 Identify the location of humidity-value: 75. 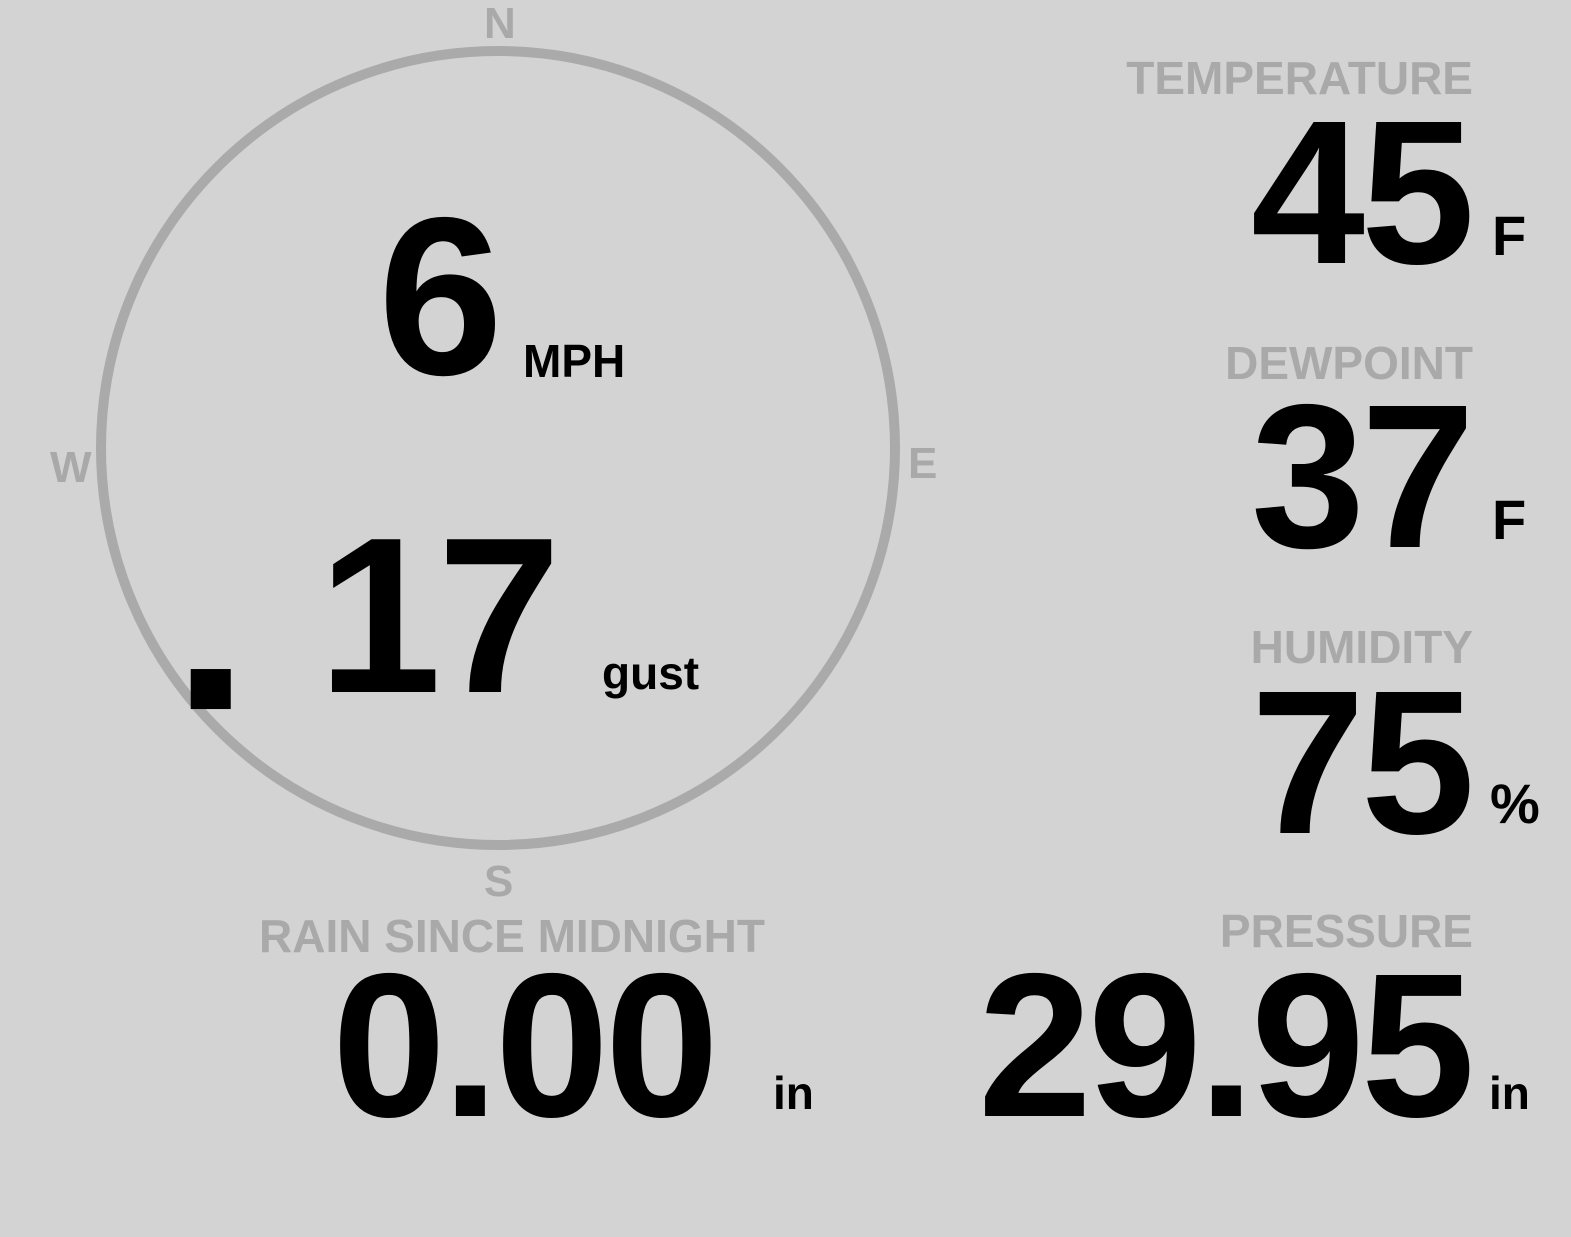
(1362, 762).